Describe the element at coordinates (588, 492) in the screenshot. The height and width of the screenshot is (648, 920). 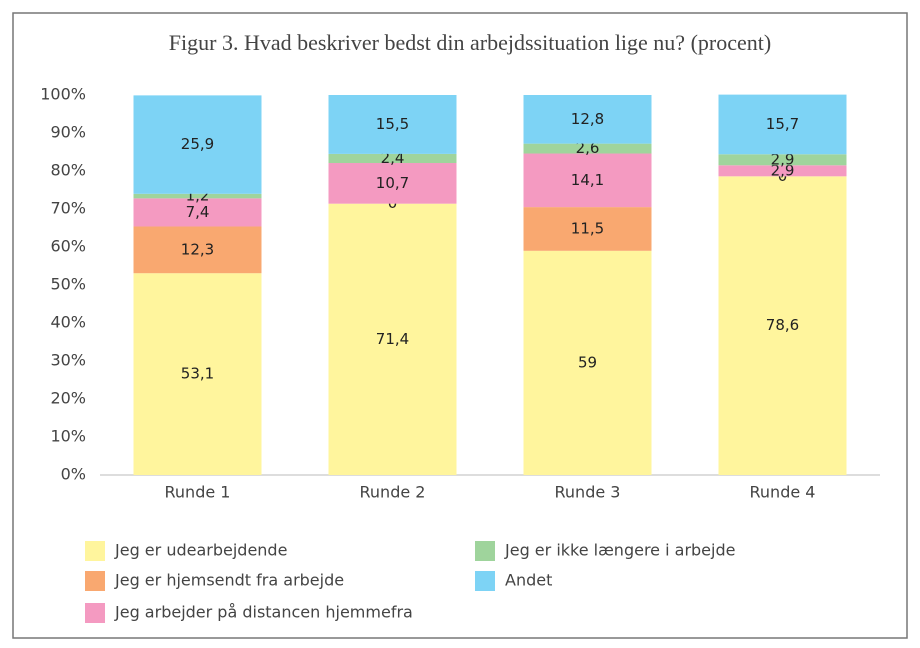
I see `x-tick-label: Runde 3` at that location.